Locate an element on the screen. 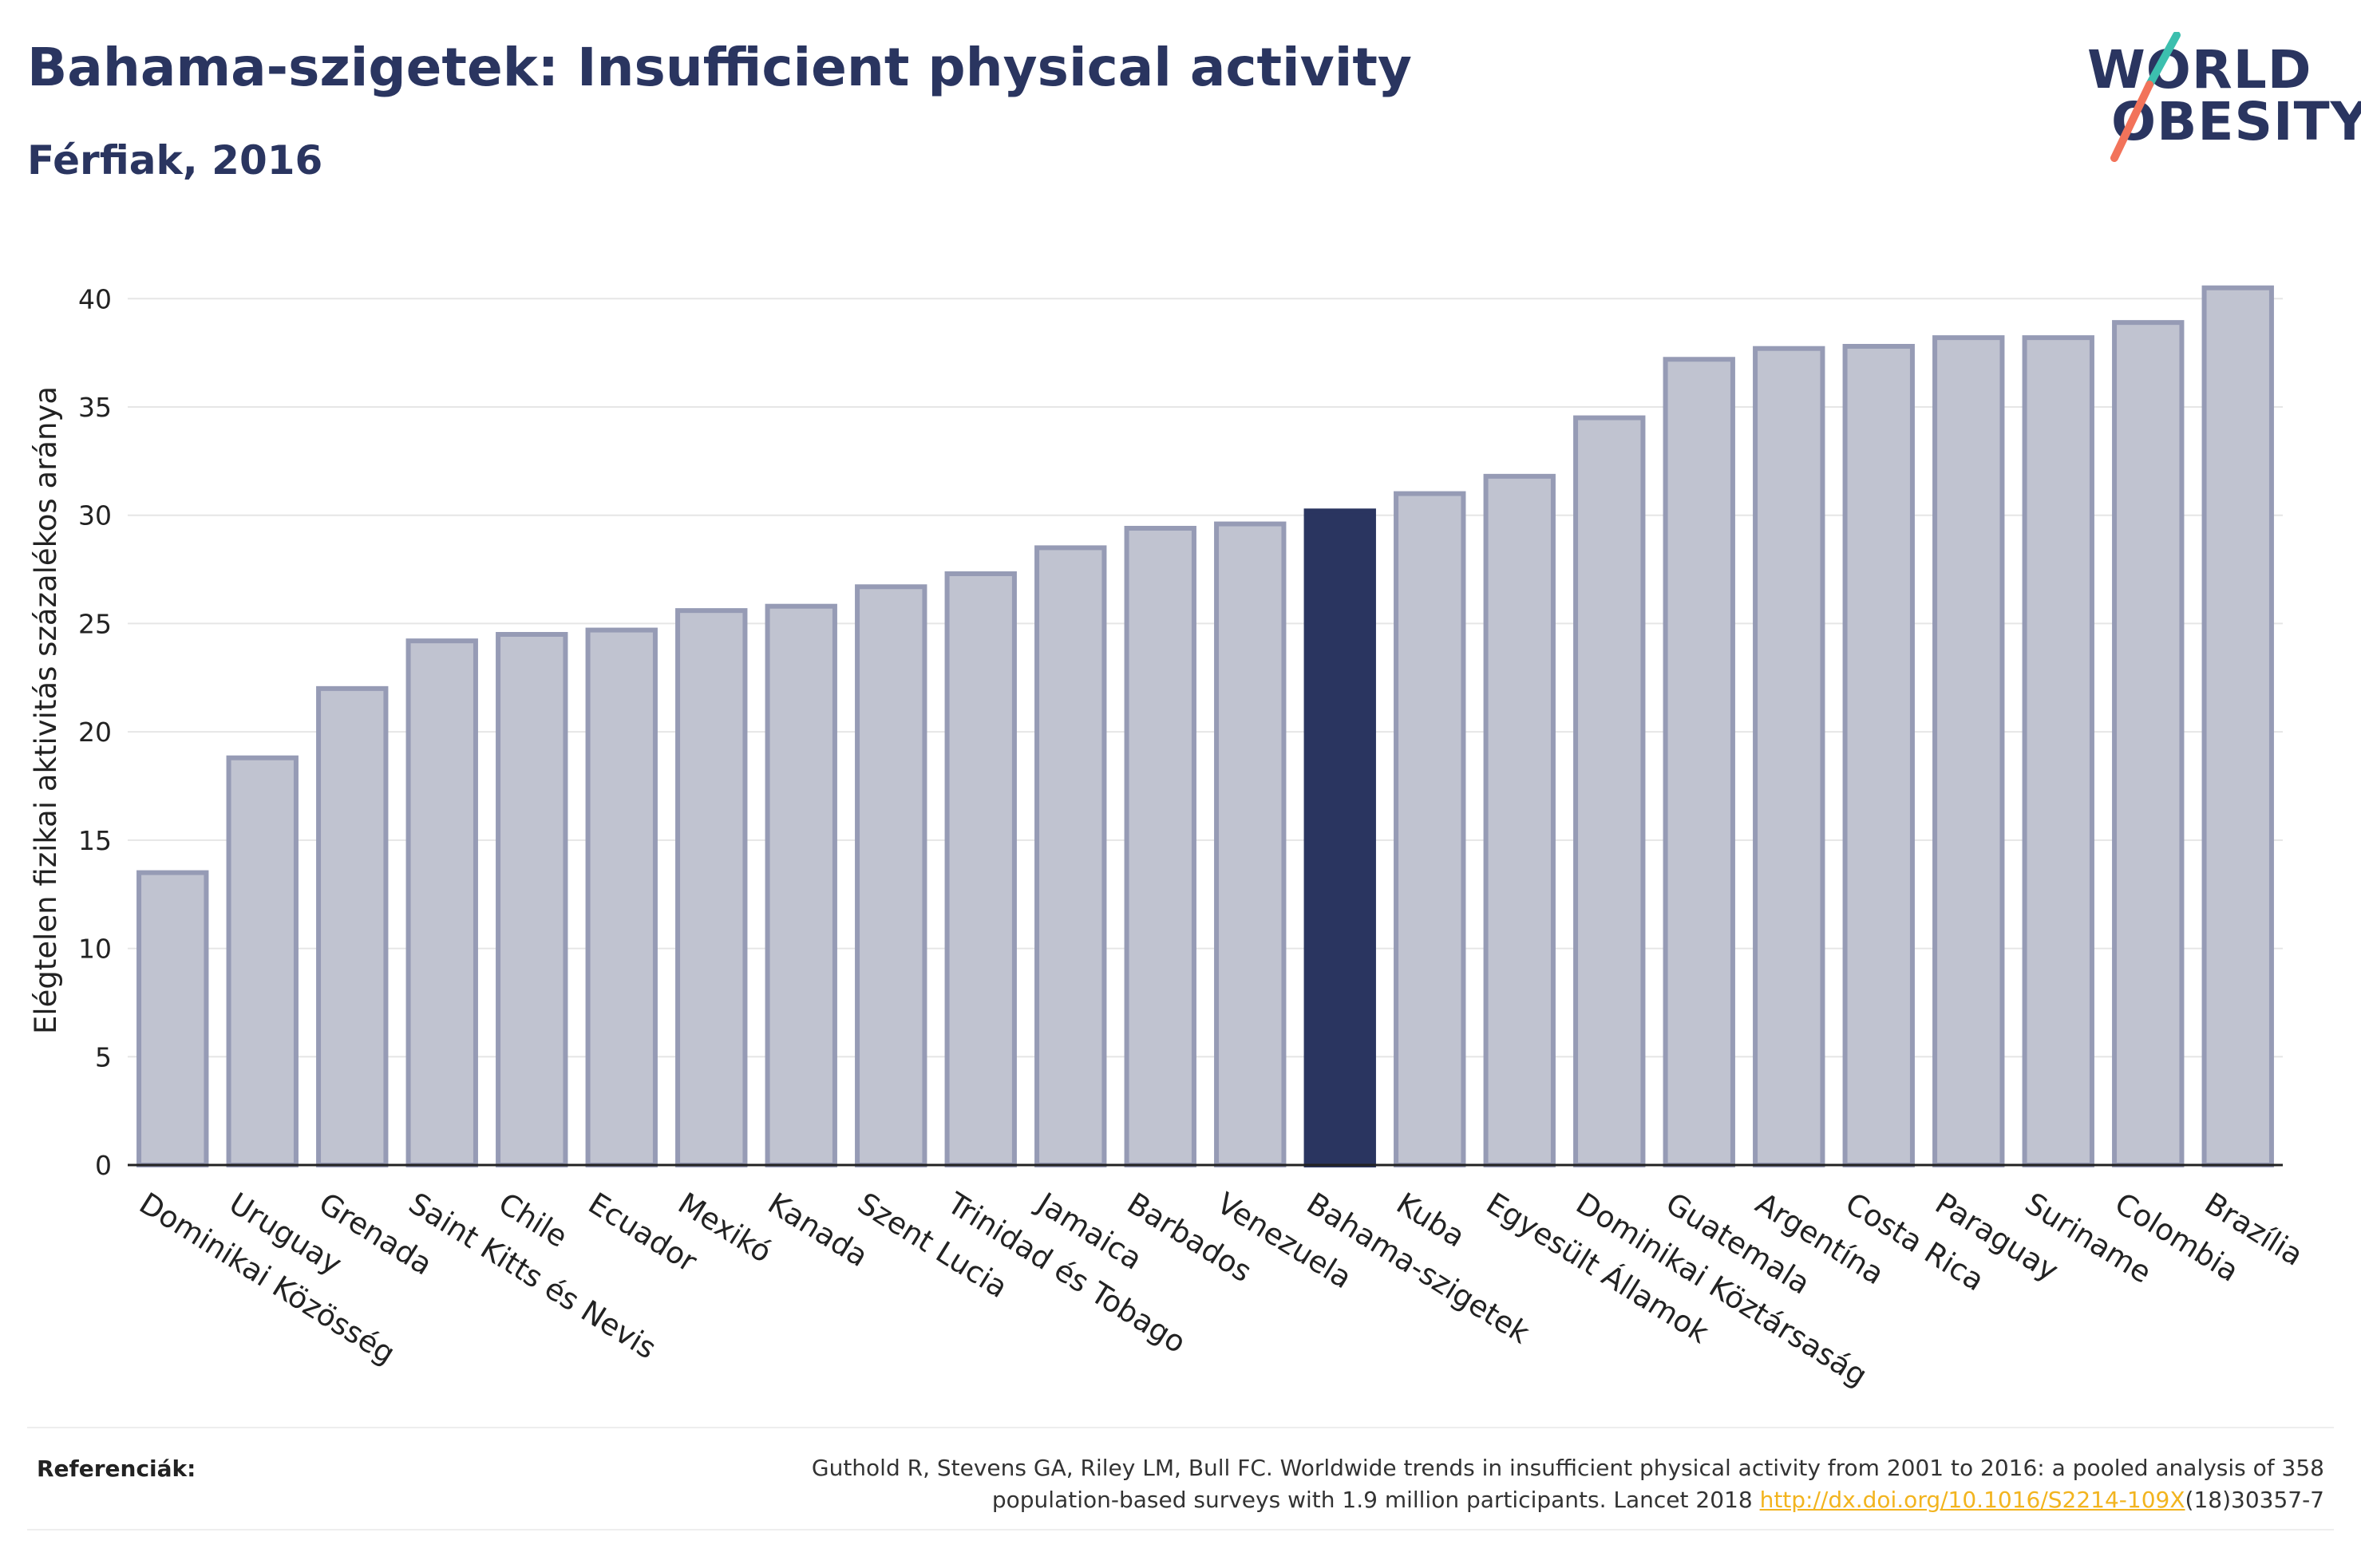 The height and width of the screenshot is (1568, 2361). y-tick-label: 10 is located at coordinates (95, 949).